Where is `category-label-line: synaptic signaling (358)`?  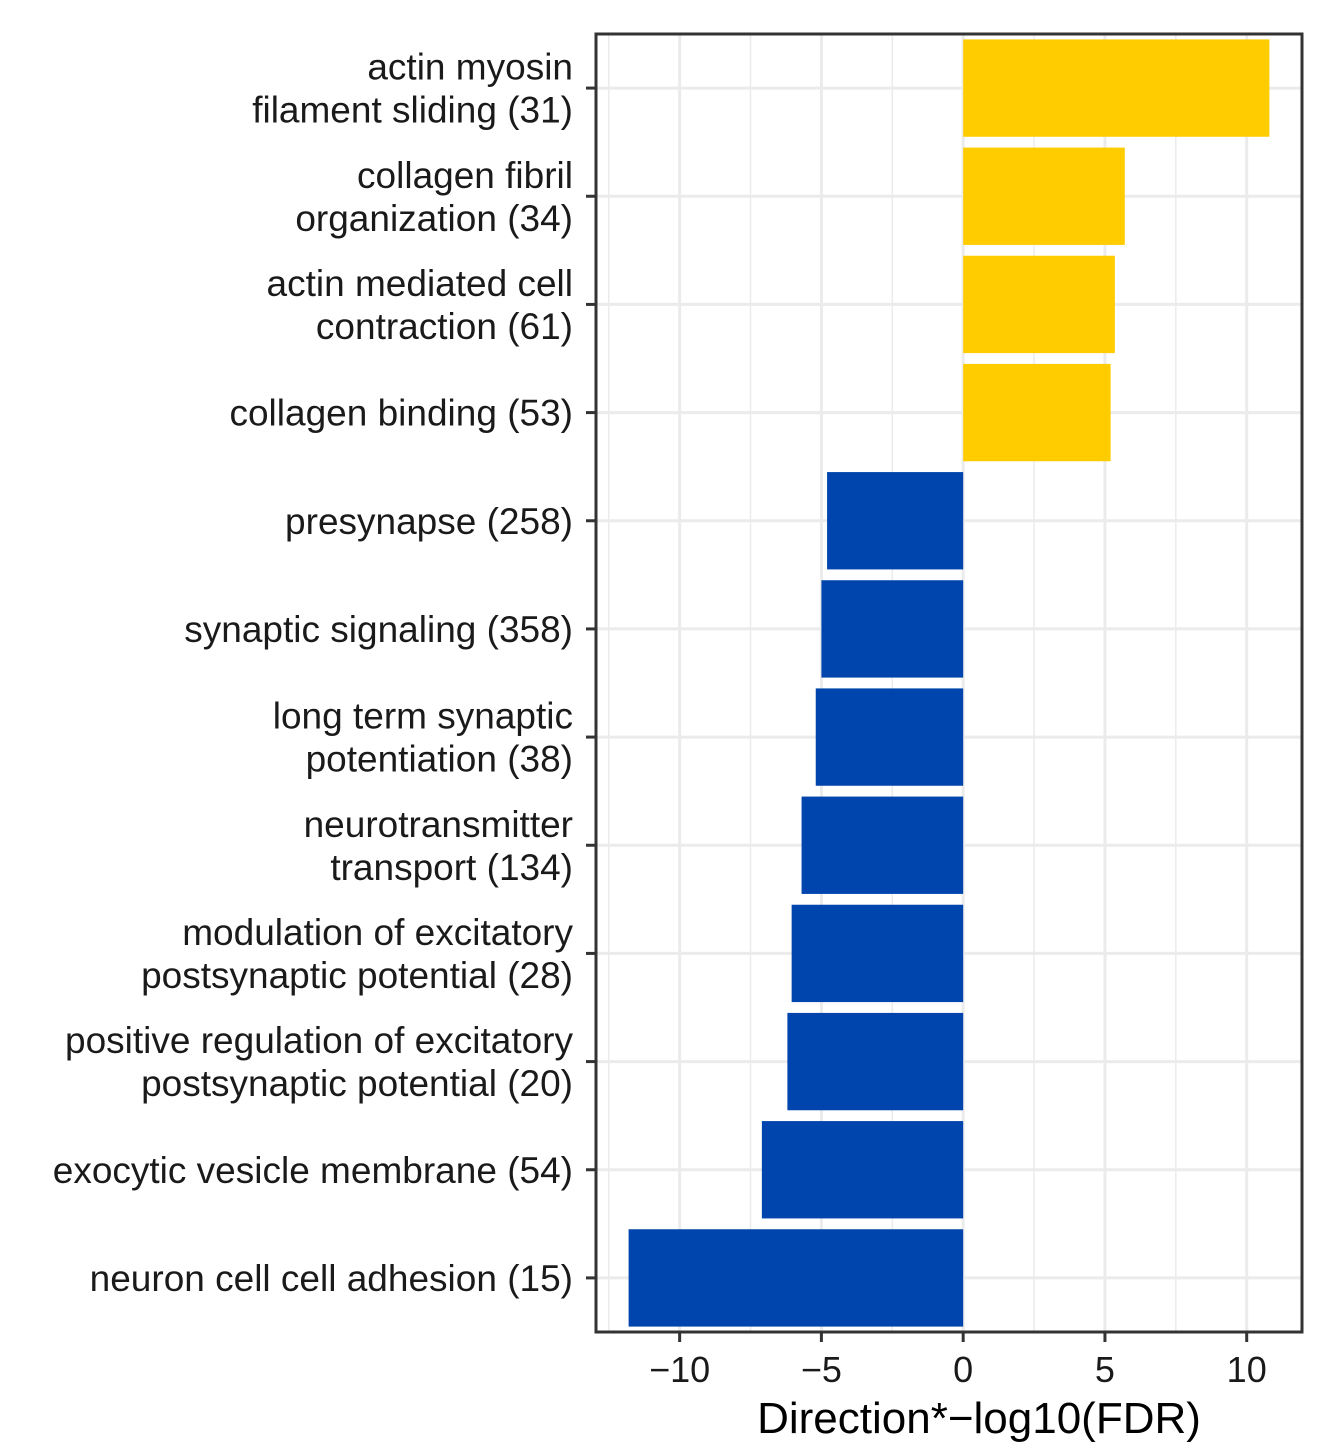 category-label-line: synaptic signaling (358) is located at coordinates (378, 629).